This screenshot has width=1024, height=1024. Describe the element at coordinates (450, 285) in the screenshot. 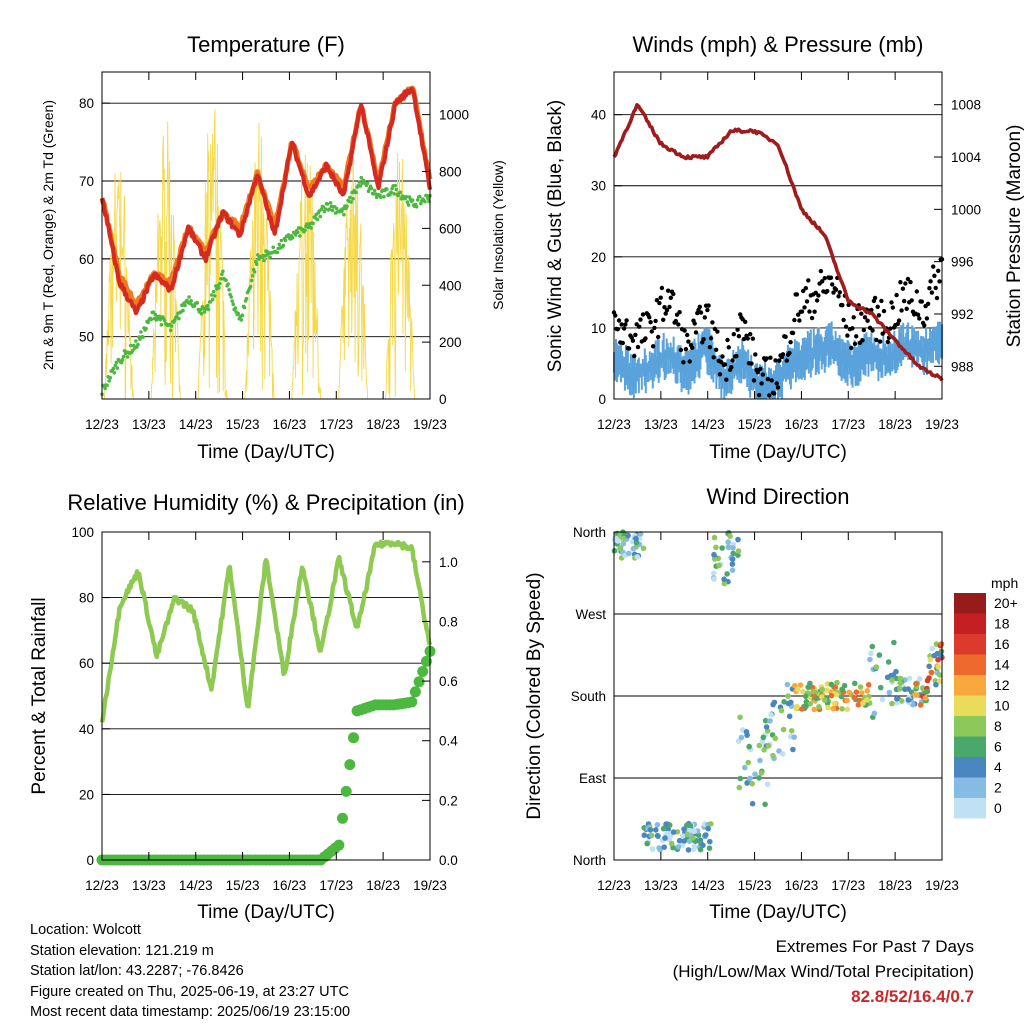

I see `y2-tick-label: 400` at that location.